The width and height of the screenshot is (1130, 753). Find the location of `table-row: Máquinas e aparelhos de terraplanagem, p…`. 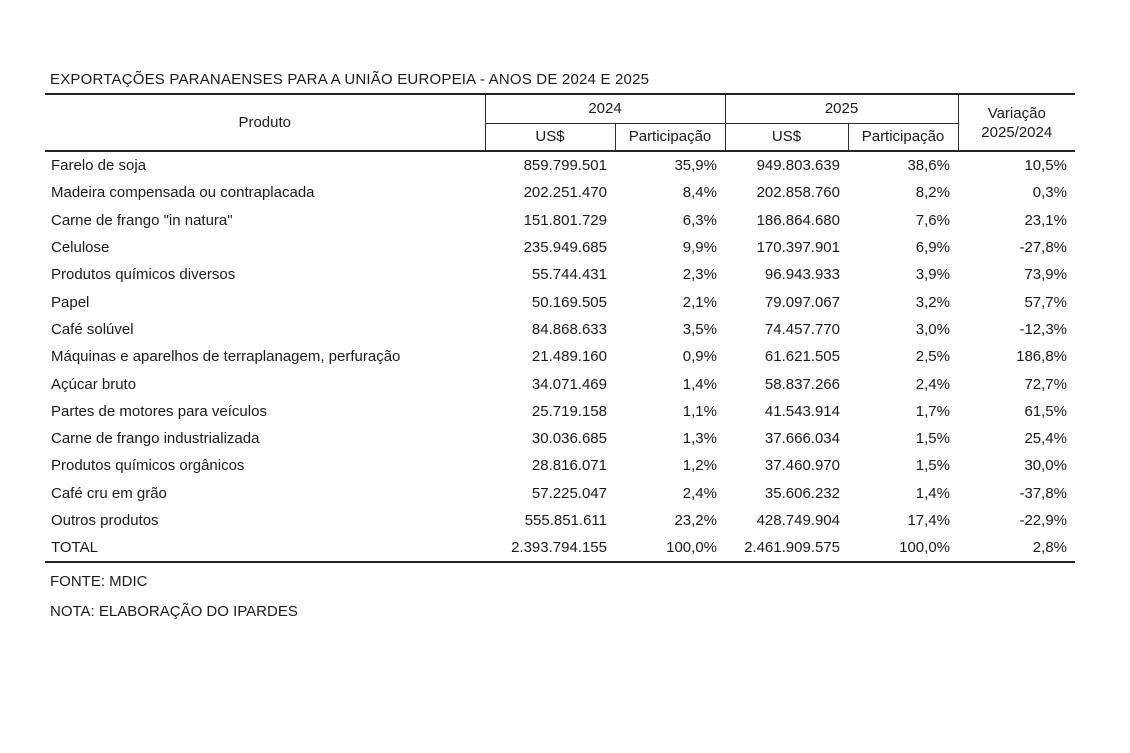

table-row: Máquinas e aparelhos de terraplanagem, p… is located at coordinates (560, 356).